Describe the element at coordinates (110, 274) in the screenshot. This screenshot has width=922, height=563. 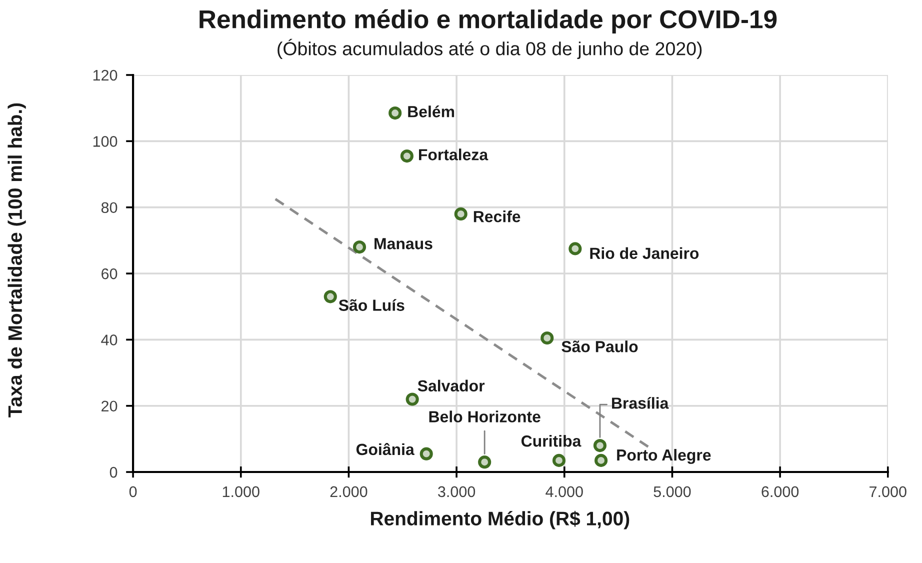
I see `y-tick-label: 60` at that location.